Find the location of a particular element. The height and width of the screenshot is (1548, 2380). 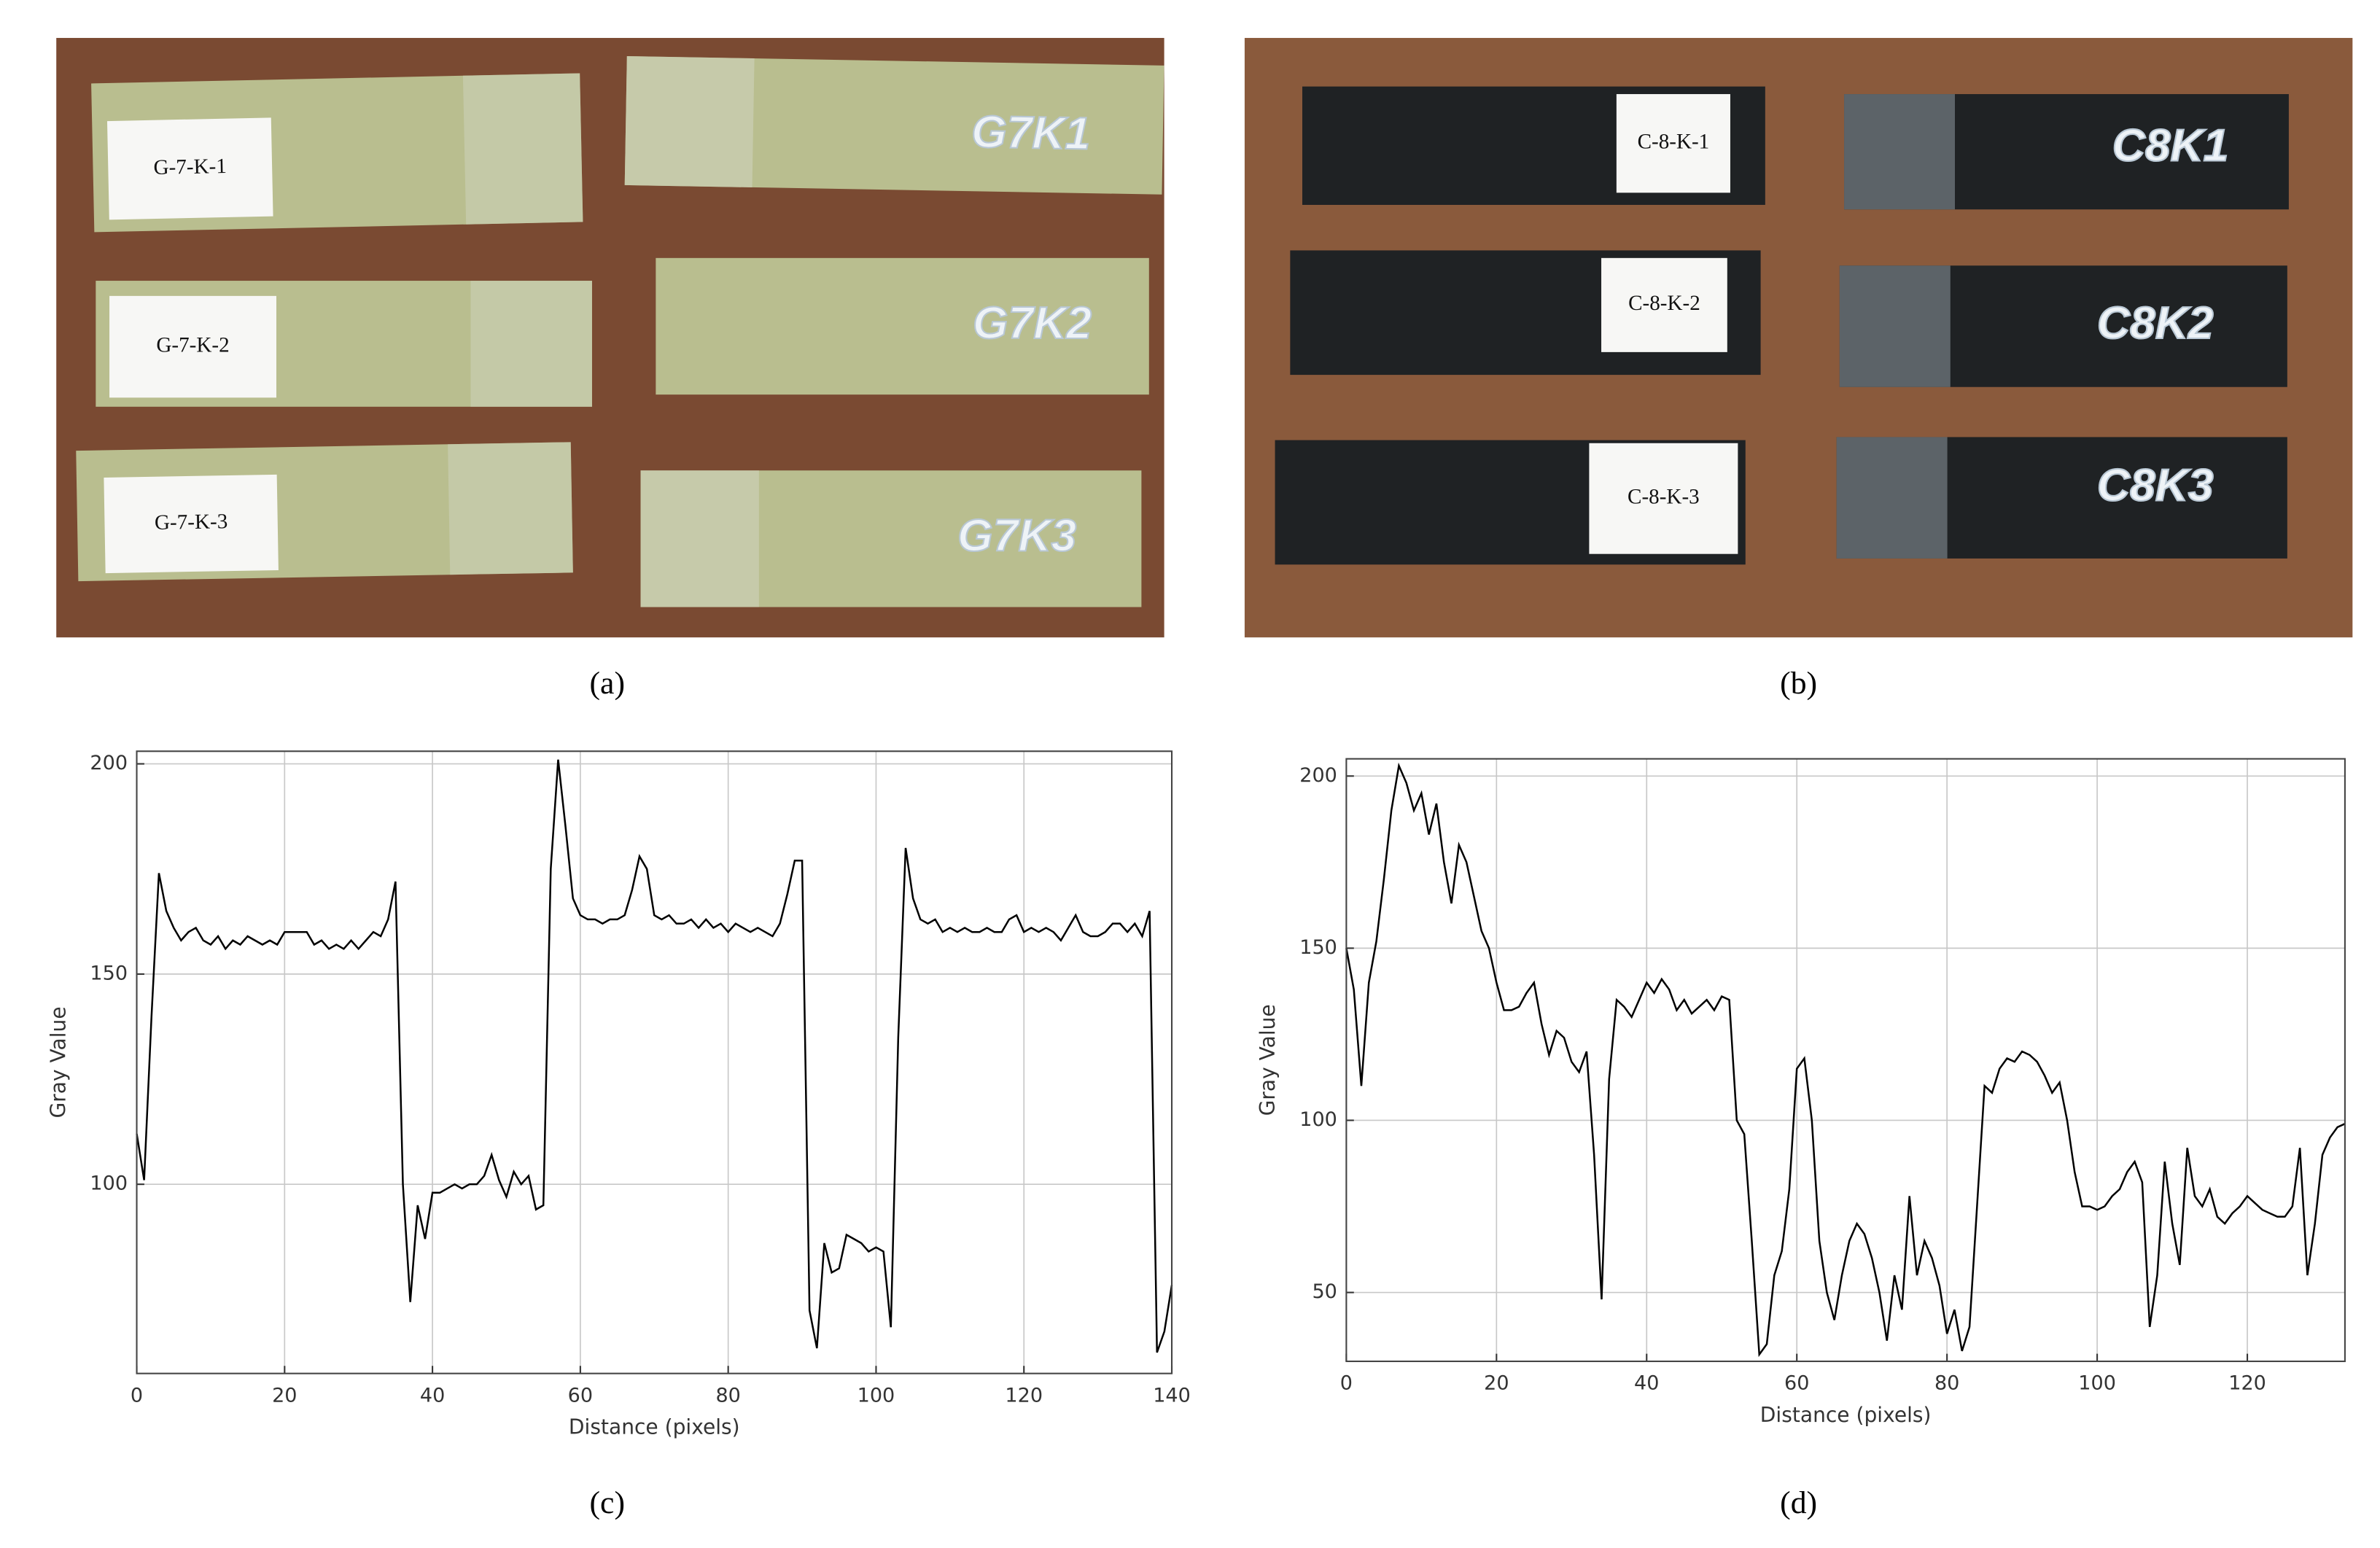

specimen: C-8-K-1 is located at coordinates (1533, 145).